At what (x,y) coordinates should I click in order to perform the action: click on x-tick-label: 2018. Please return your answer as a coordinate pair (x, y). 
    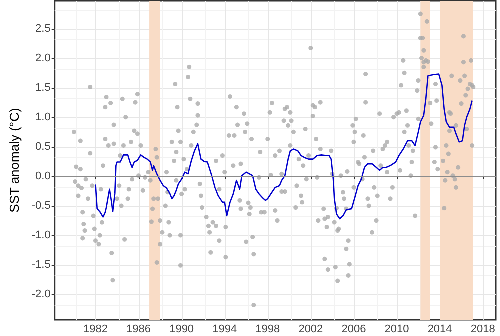
    Looking at the image, I should click on (483, 330).